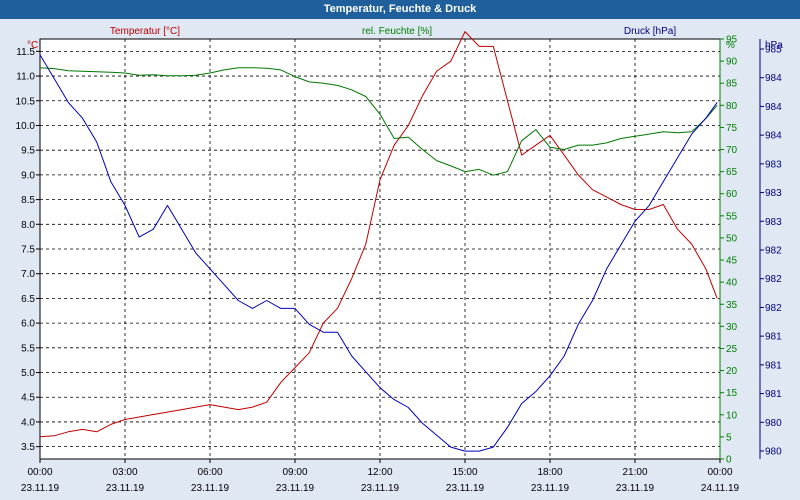  I want to click on humidity-tick-label: 40, so click(732, 283).